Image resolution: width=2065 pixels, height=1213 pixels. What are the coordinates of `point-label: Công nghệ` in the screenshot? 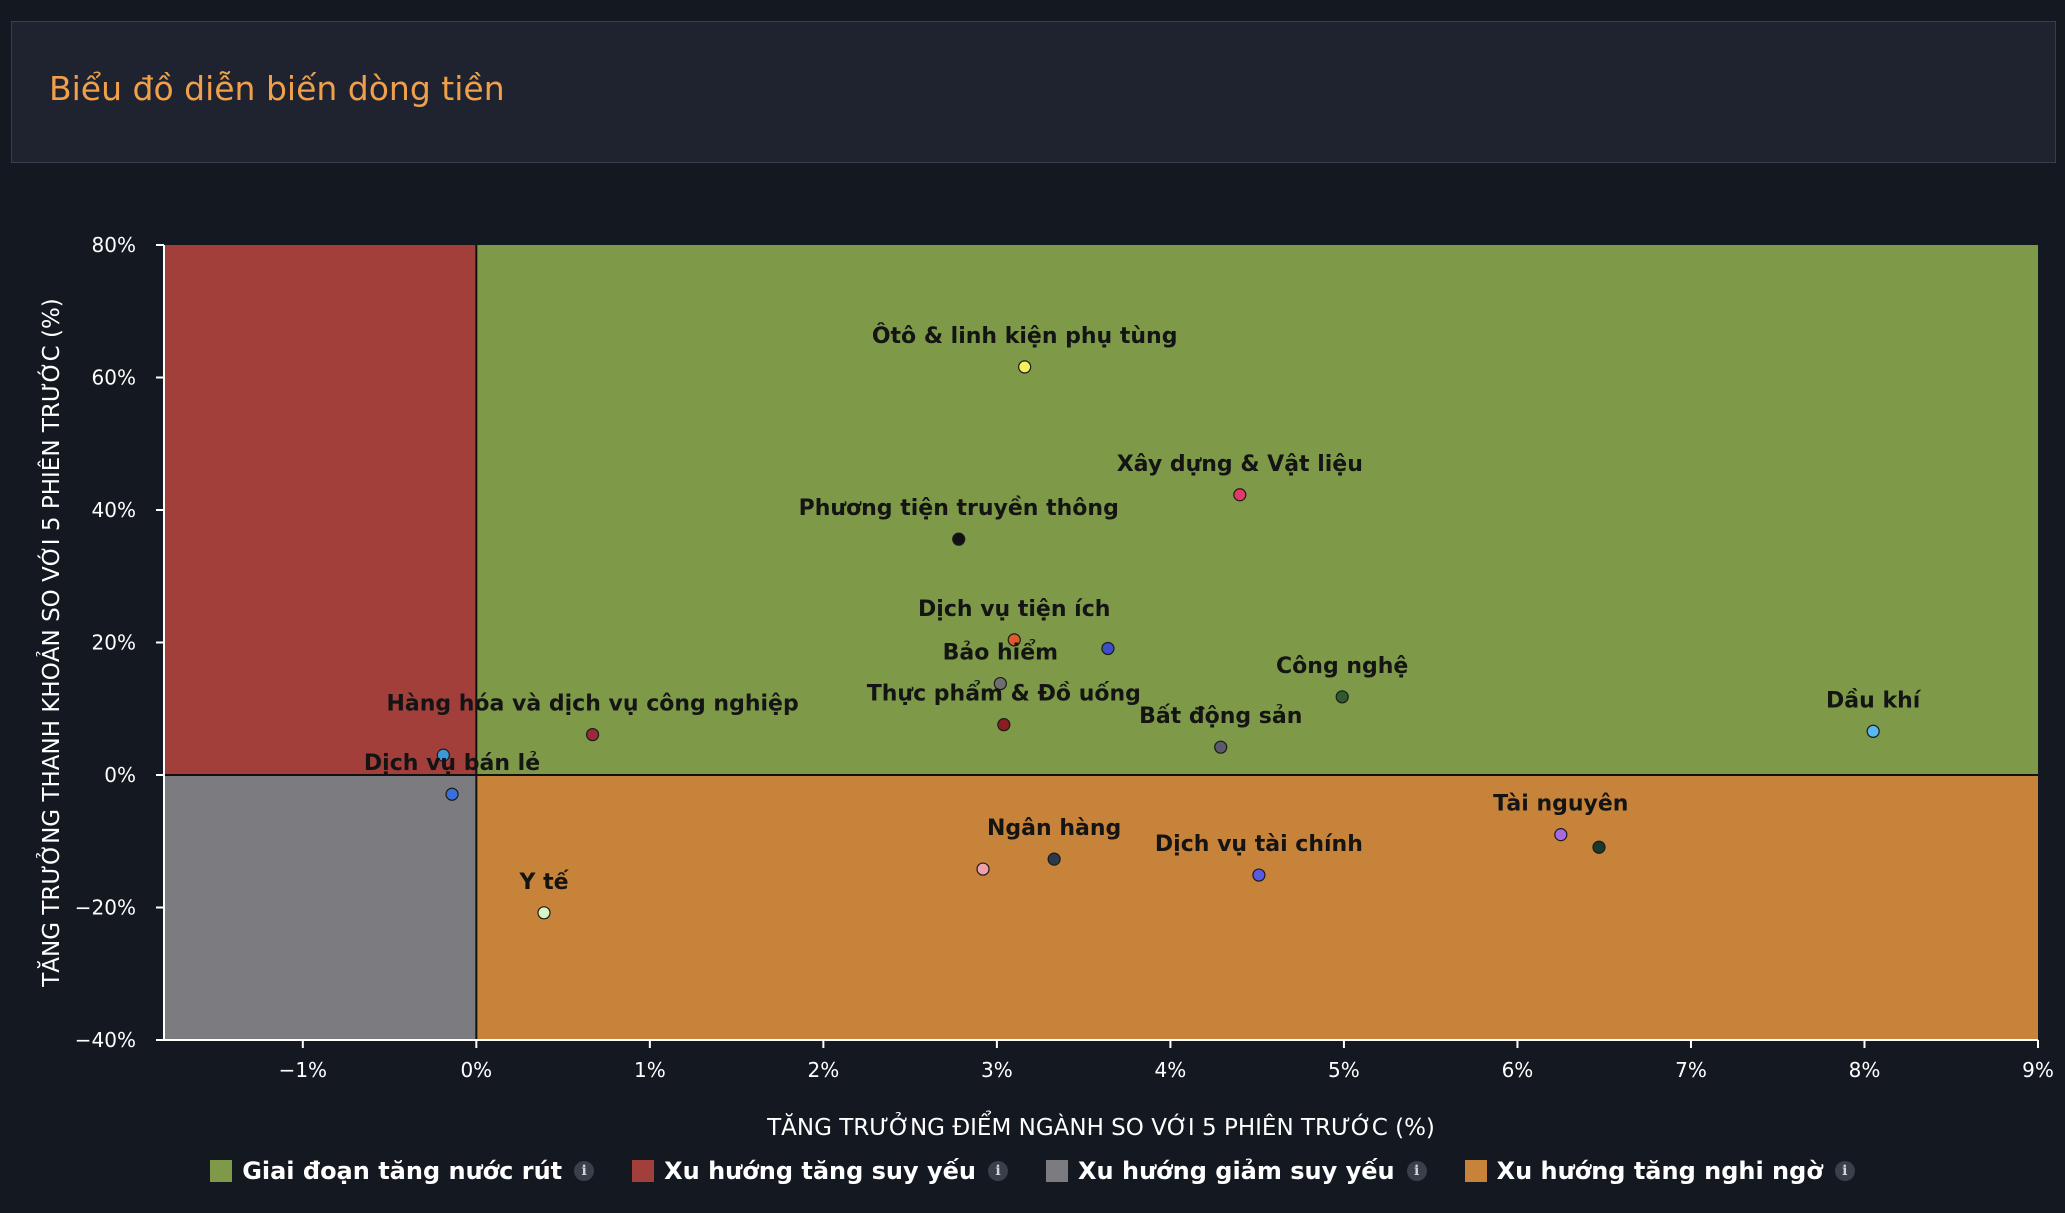 It's located at (1342, 666).